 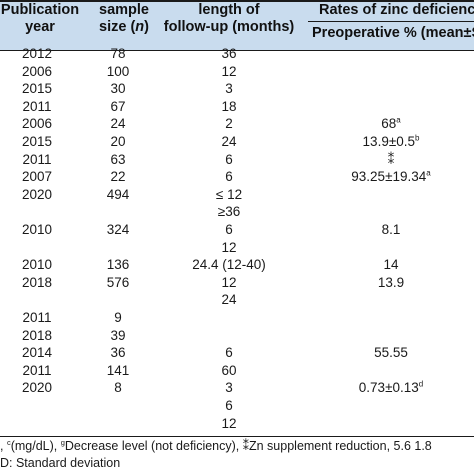 What do you see at coordinates (118, 229) in the screenshot?
I see `table-cell-n: 324` at bounding box center [118, 229].